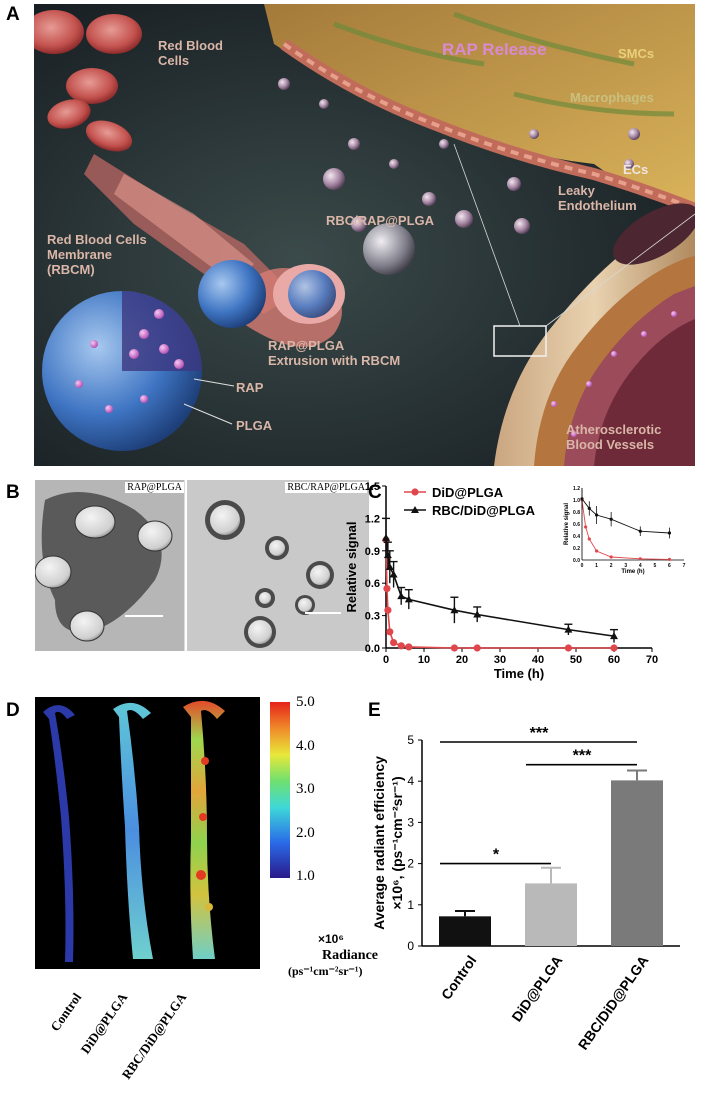 The height and width of the screenshot is (1102, 701). What do you see at coordinates (410, 946) in the screenshot?
I see `y-tick-label: 0` at bounding box center [410, 946].